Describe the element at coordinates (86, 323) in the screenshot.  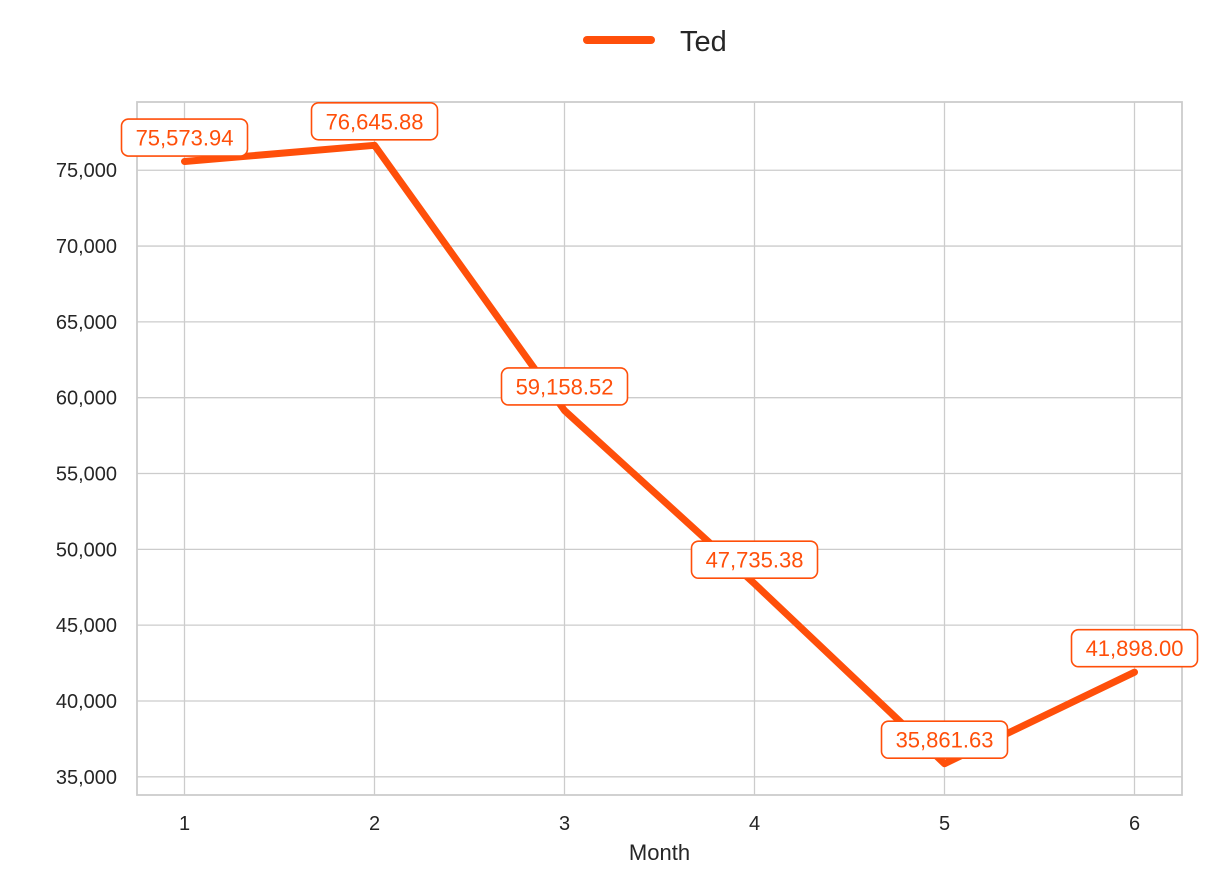
I see `y-tick-label: 65,000` at that location.